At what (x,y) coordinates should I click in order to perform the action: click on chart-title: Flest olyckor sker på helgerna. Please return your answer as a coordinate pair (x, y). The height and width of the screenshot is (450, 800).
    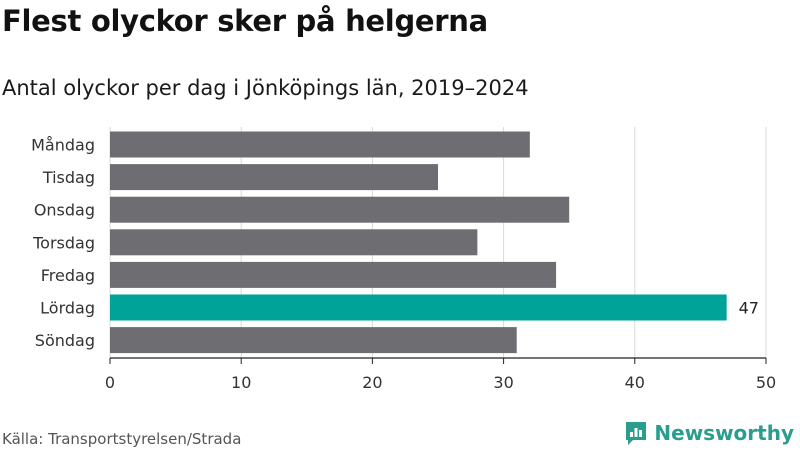
    Looking at the image, I should click on (245, 21).